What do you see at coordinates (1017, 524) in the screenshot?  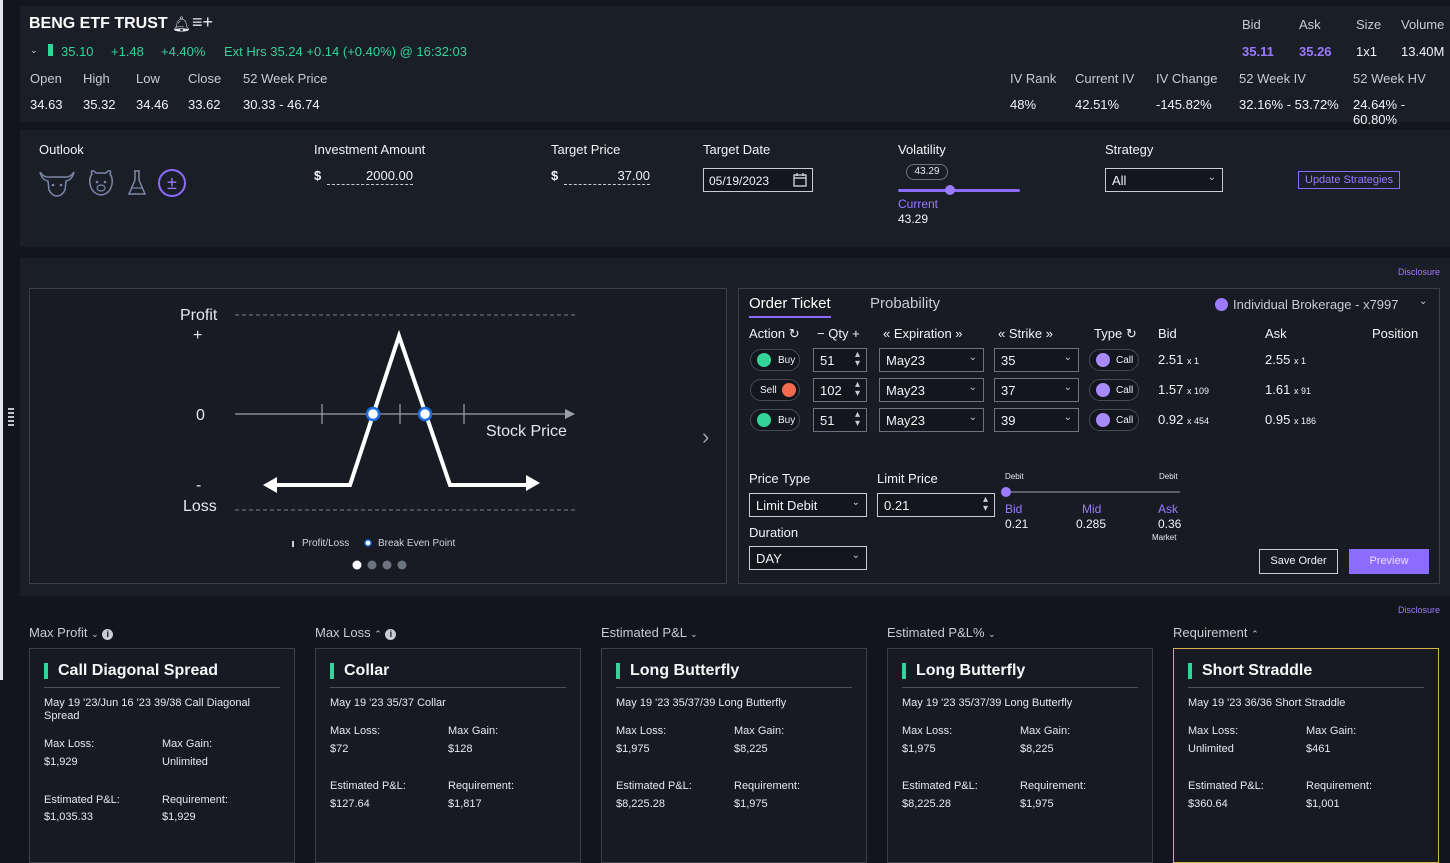 I see `slider-bid-value: 0.21` at bounding box center [1017, 524].